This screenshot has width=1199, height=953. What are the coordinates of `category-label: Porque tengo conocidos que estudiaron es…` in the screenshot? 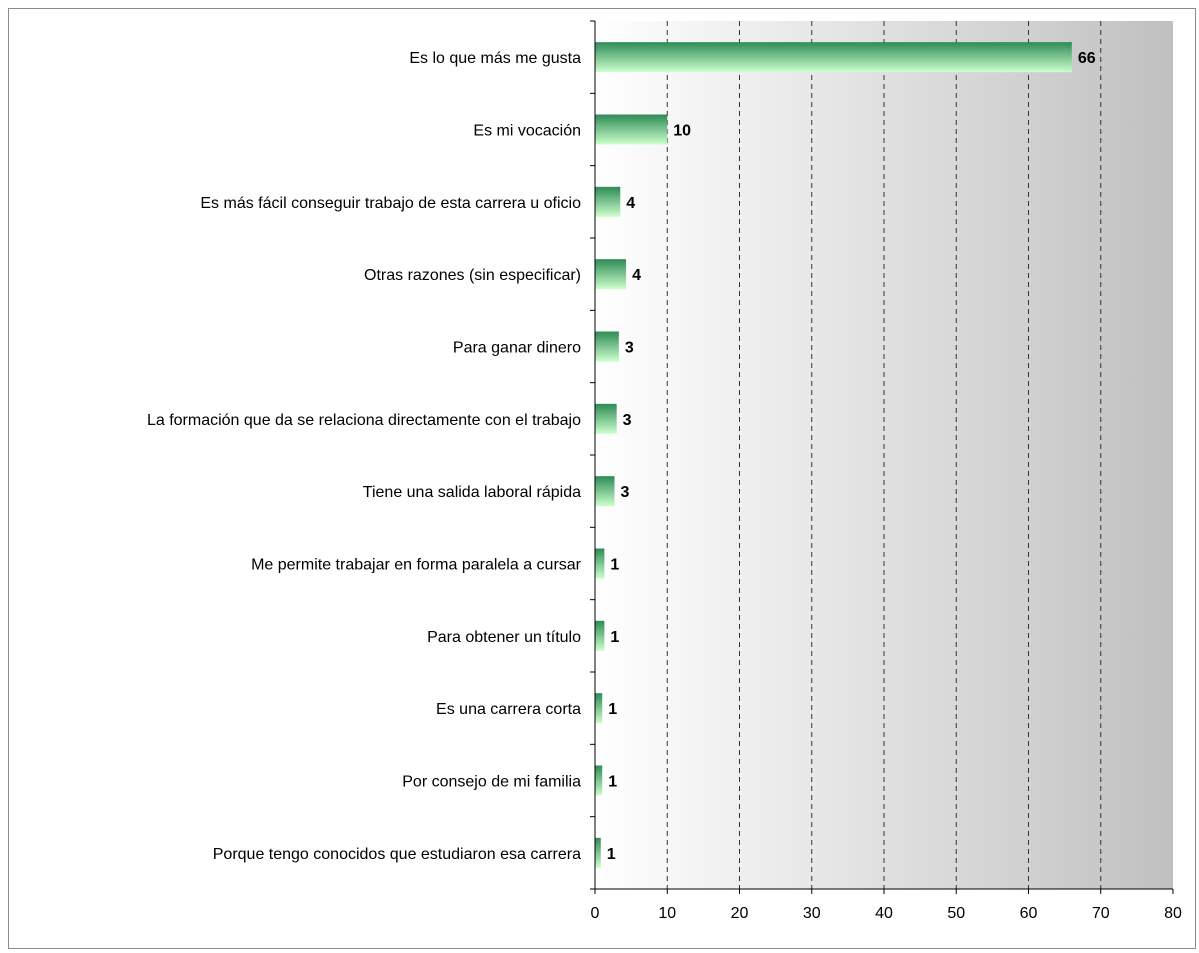 It's located at (397, 854).